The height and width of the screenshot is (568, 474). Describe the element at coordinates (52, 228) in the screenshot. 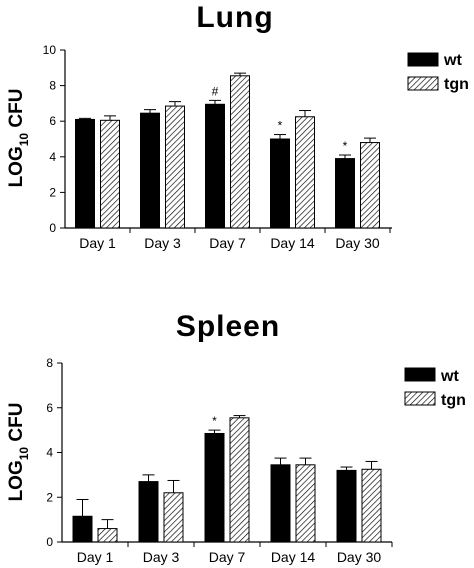

I see `lung-y-tick-label: 0` at that location.